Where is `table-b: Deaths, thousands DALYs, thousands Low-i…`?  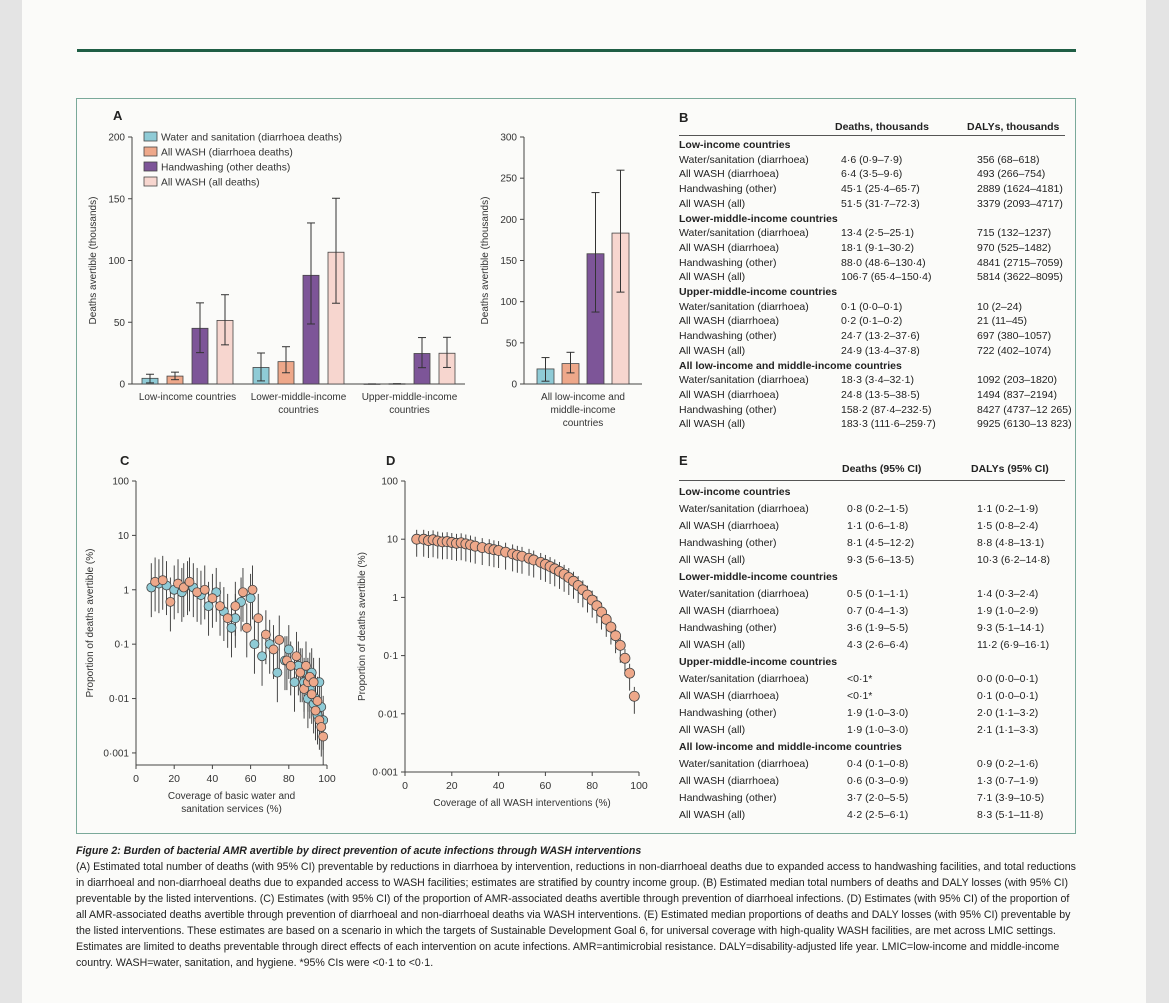
table-b: Deaths, thousands DALYs, thousands Low-i… is located at coordinates (875, 220).